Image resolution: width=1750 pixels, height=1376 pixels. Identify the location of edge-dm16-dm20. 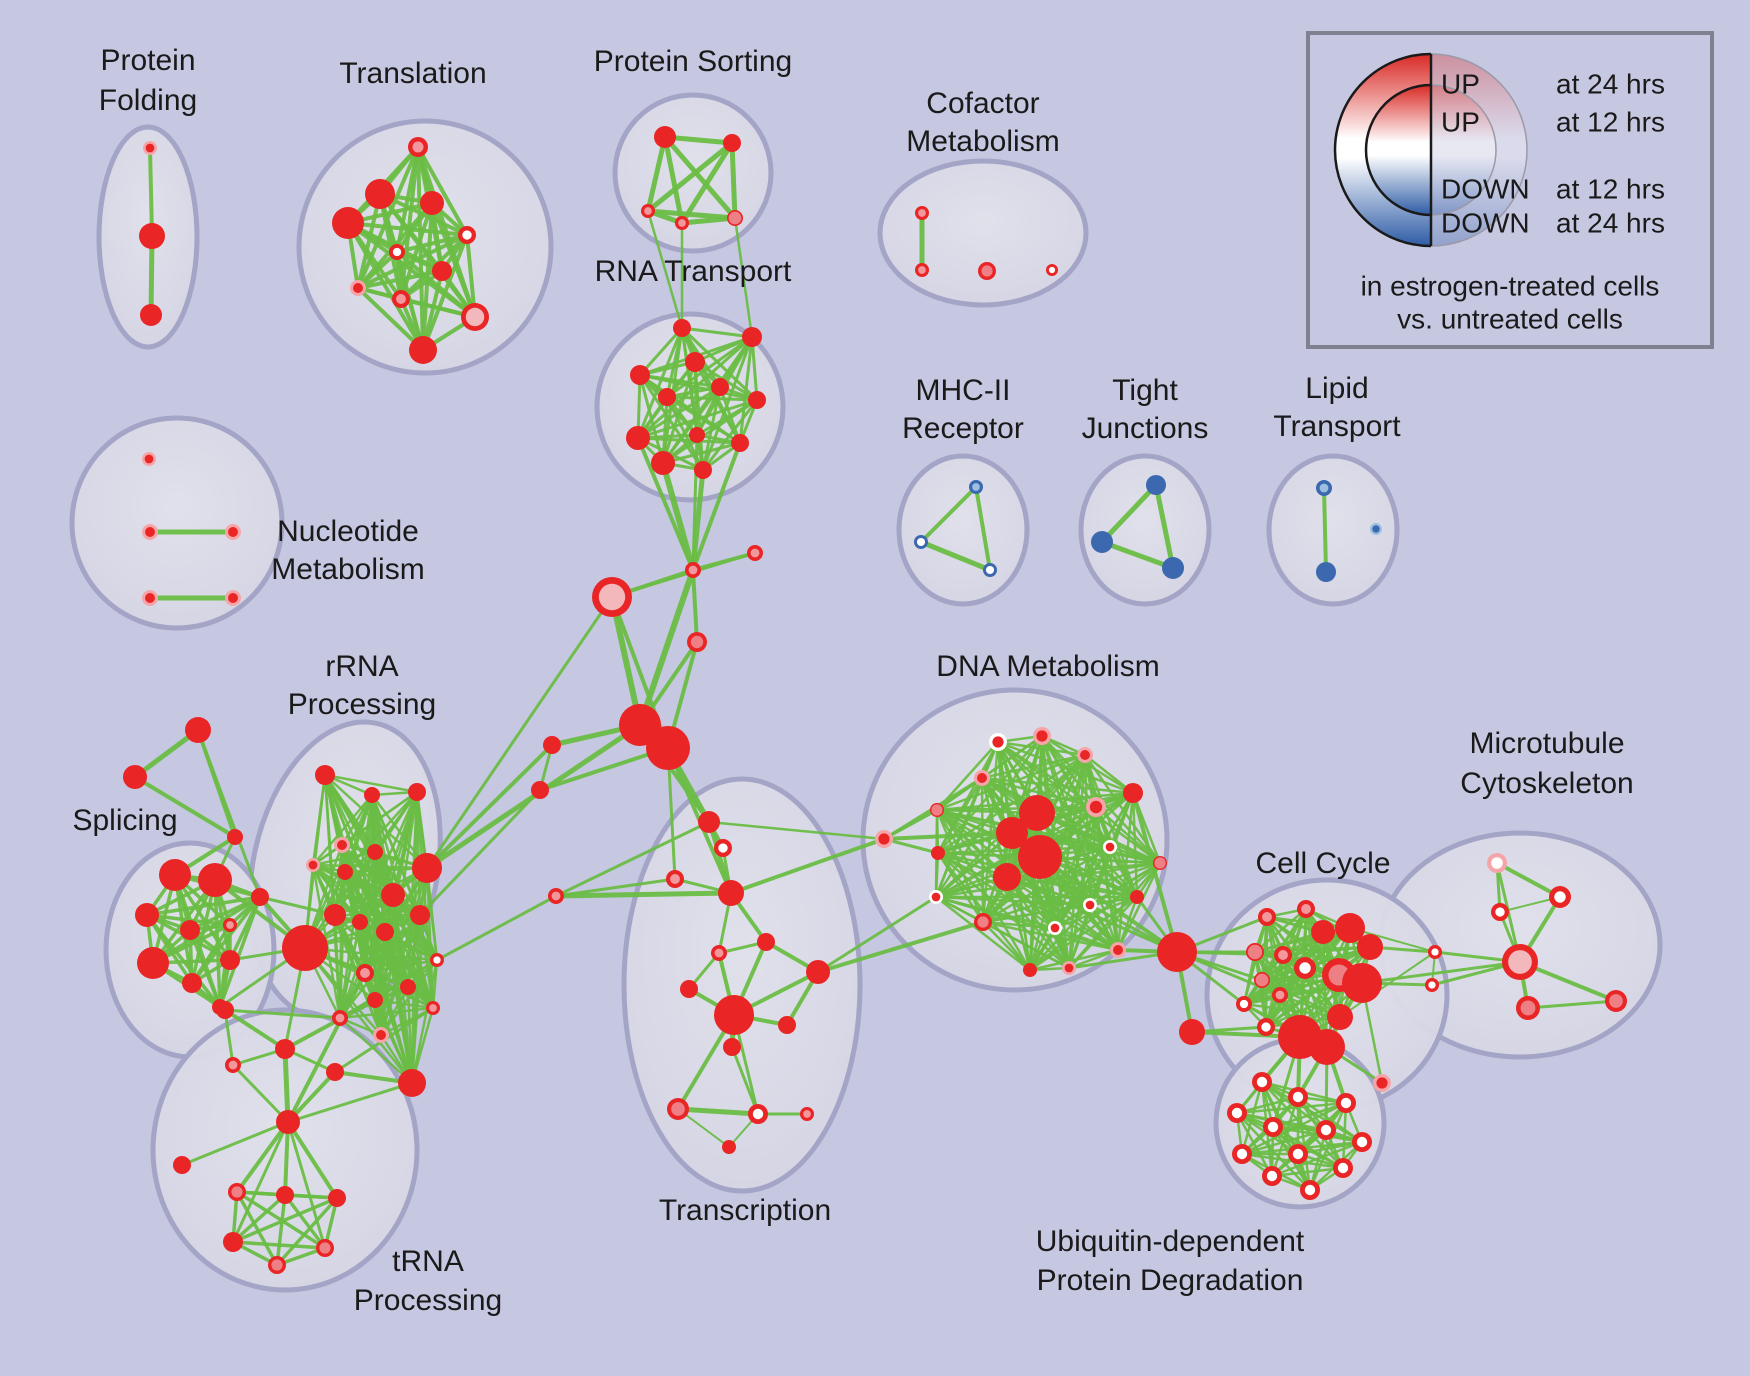
(1027, 923).